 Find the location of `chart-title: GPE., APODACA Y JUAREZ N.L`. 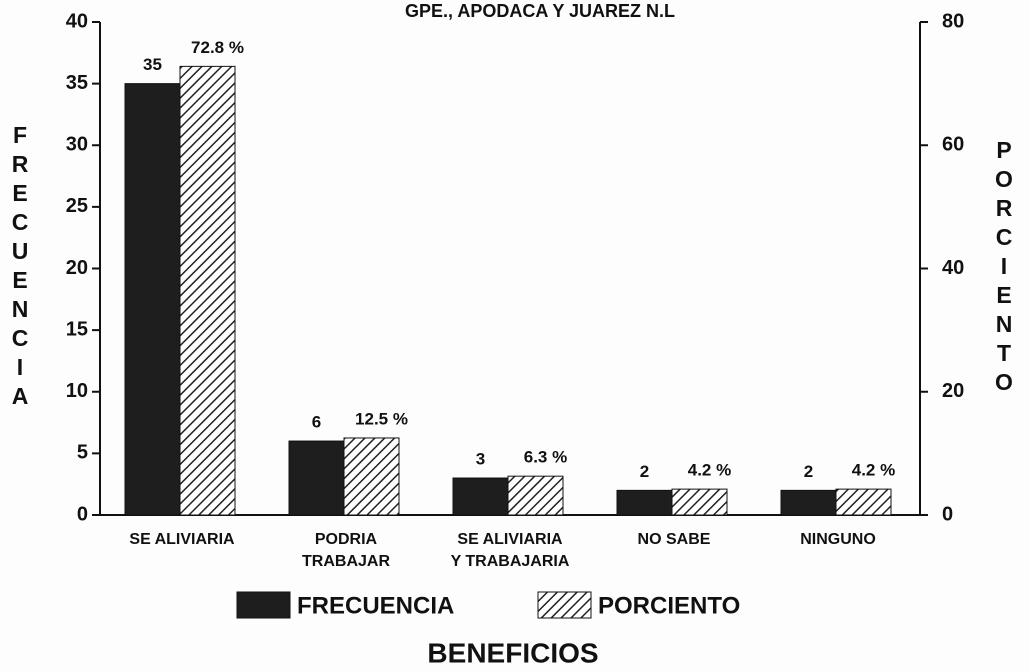

chart-title: GPE., APODACA Y JUAREZ N.L is located at coordinates (540, 11).